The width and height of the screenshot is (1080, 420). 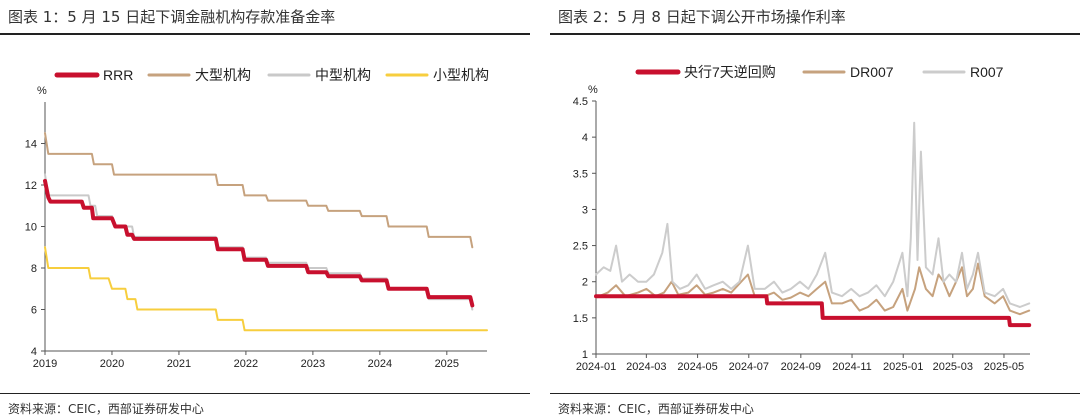 I want to click on x-tick-label: 2025-01, so click(x=903, y=367).